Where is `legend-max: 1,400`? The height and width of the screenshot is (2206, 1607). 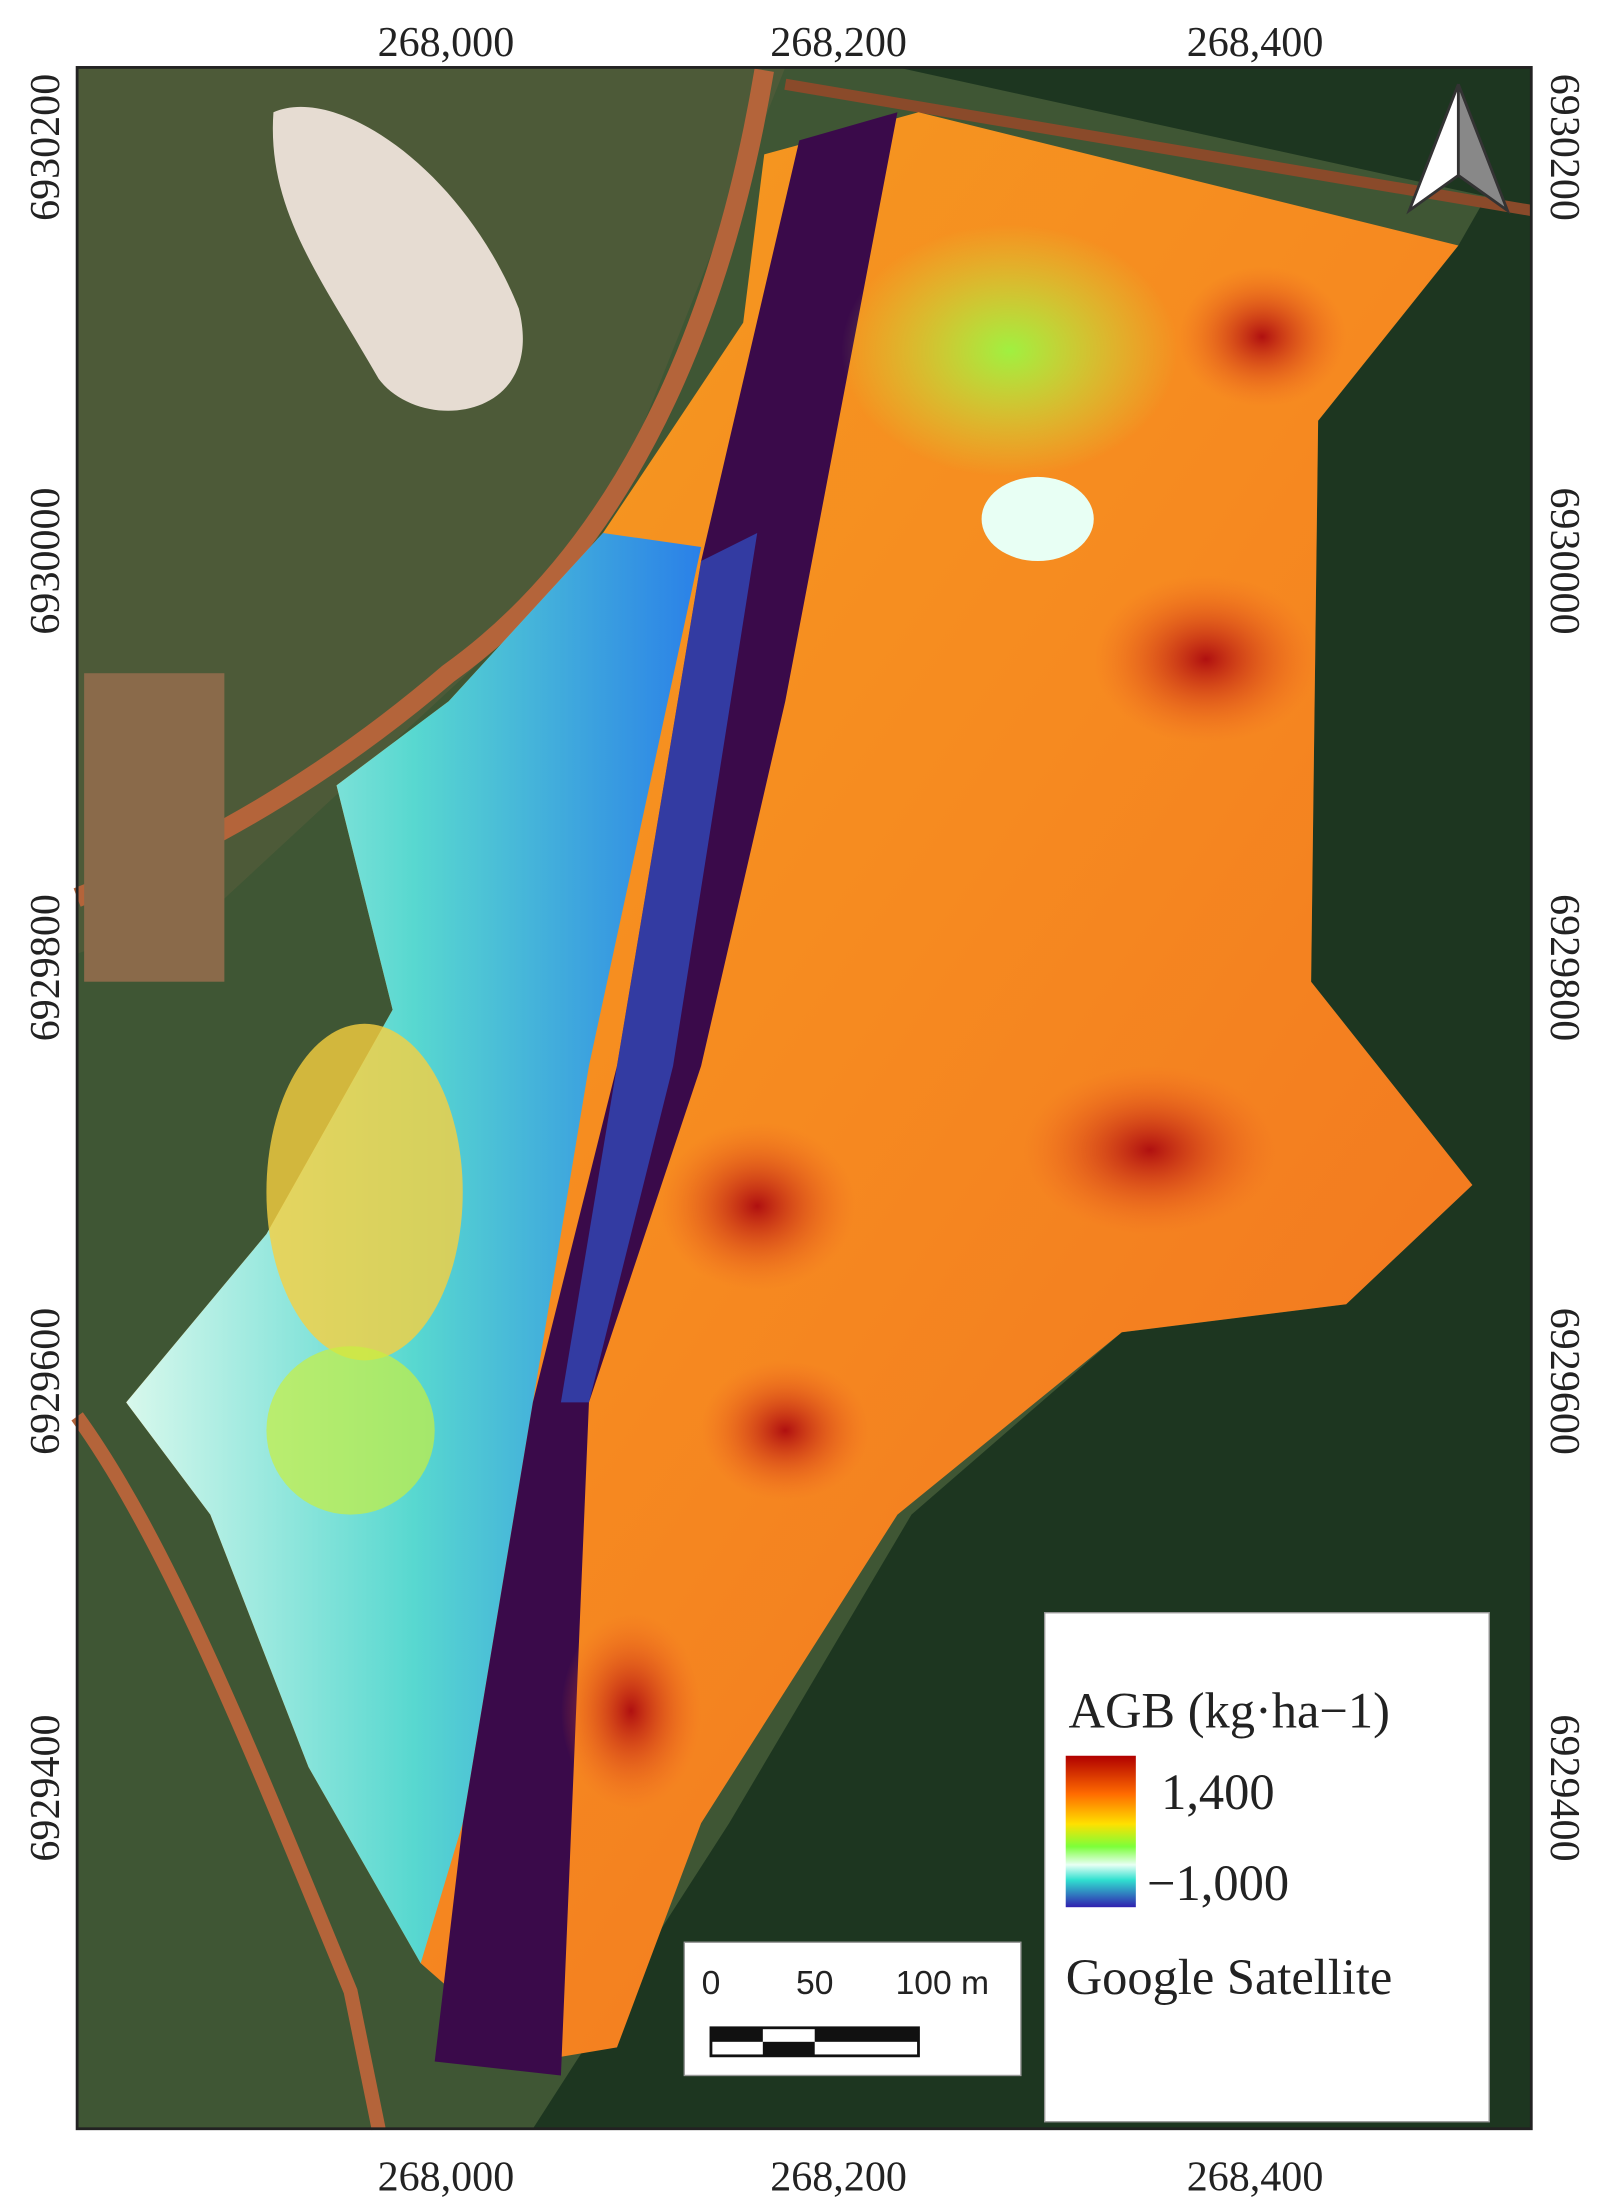
legend-max: 1,400 is located at coordinates (1218, 1792).